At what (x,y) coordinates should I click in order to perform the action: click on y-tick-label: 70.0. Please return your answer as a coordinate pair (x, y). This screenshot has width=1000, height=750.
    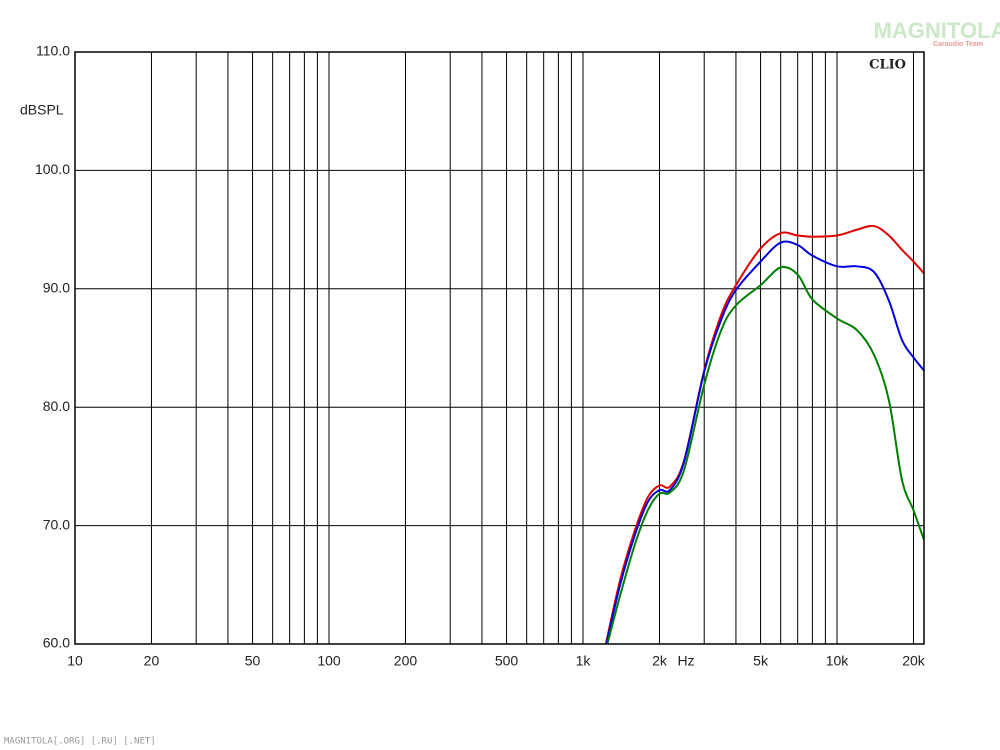
    Looking at the image, I should click on (56, 524).